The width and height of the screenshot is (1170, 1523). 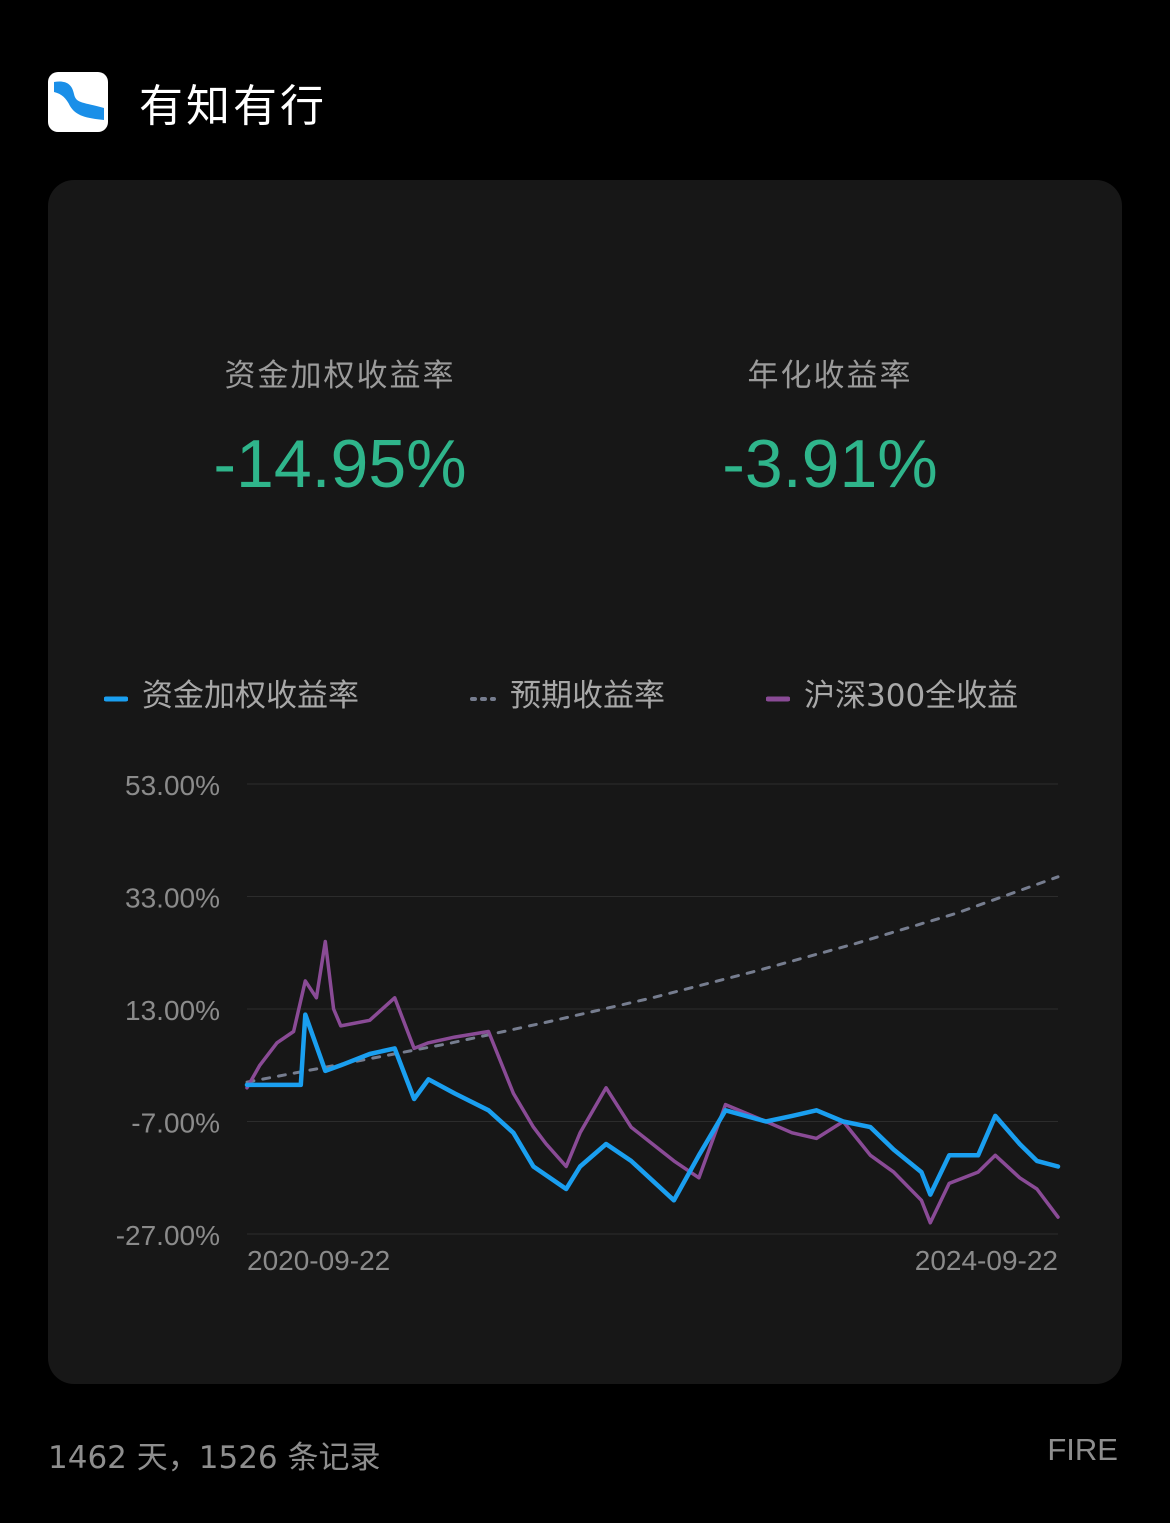 I want to click on stat-label: 年化收益率, so click(x=830, y=376).